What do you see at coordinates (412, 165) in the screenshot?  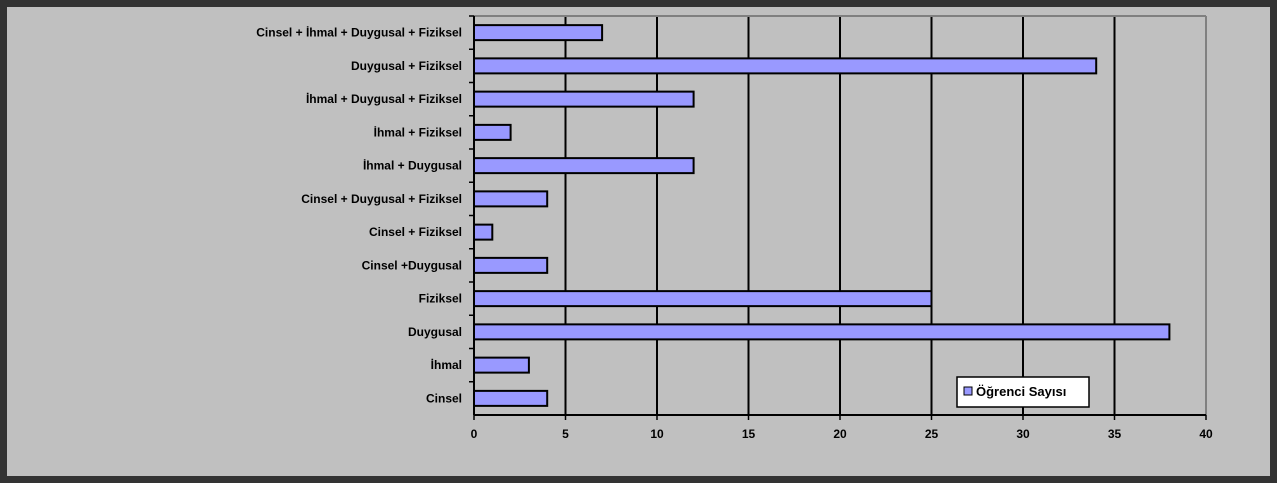 I see `category-label: İhmal + Duygusal` at bounding box center [412, 165].